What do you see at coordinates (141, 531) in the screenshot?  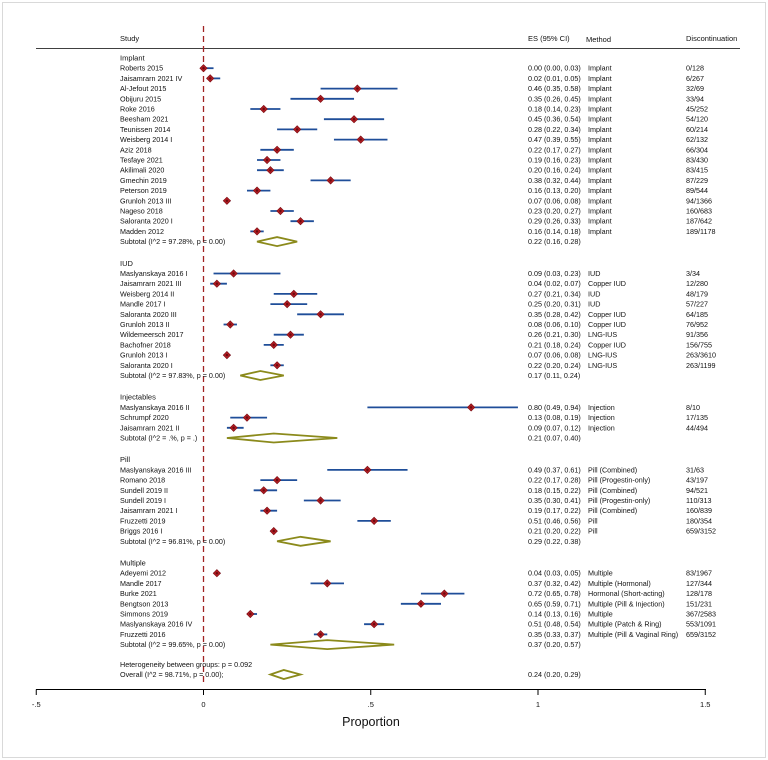 I see `study-label: Briggs 2016 I` at bounding box center [141, 531].